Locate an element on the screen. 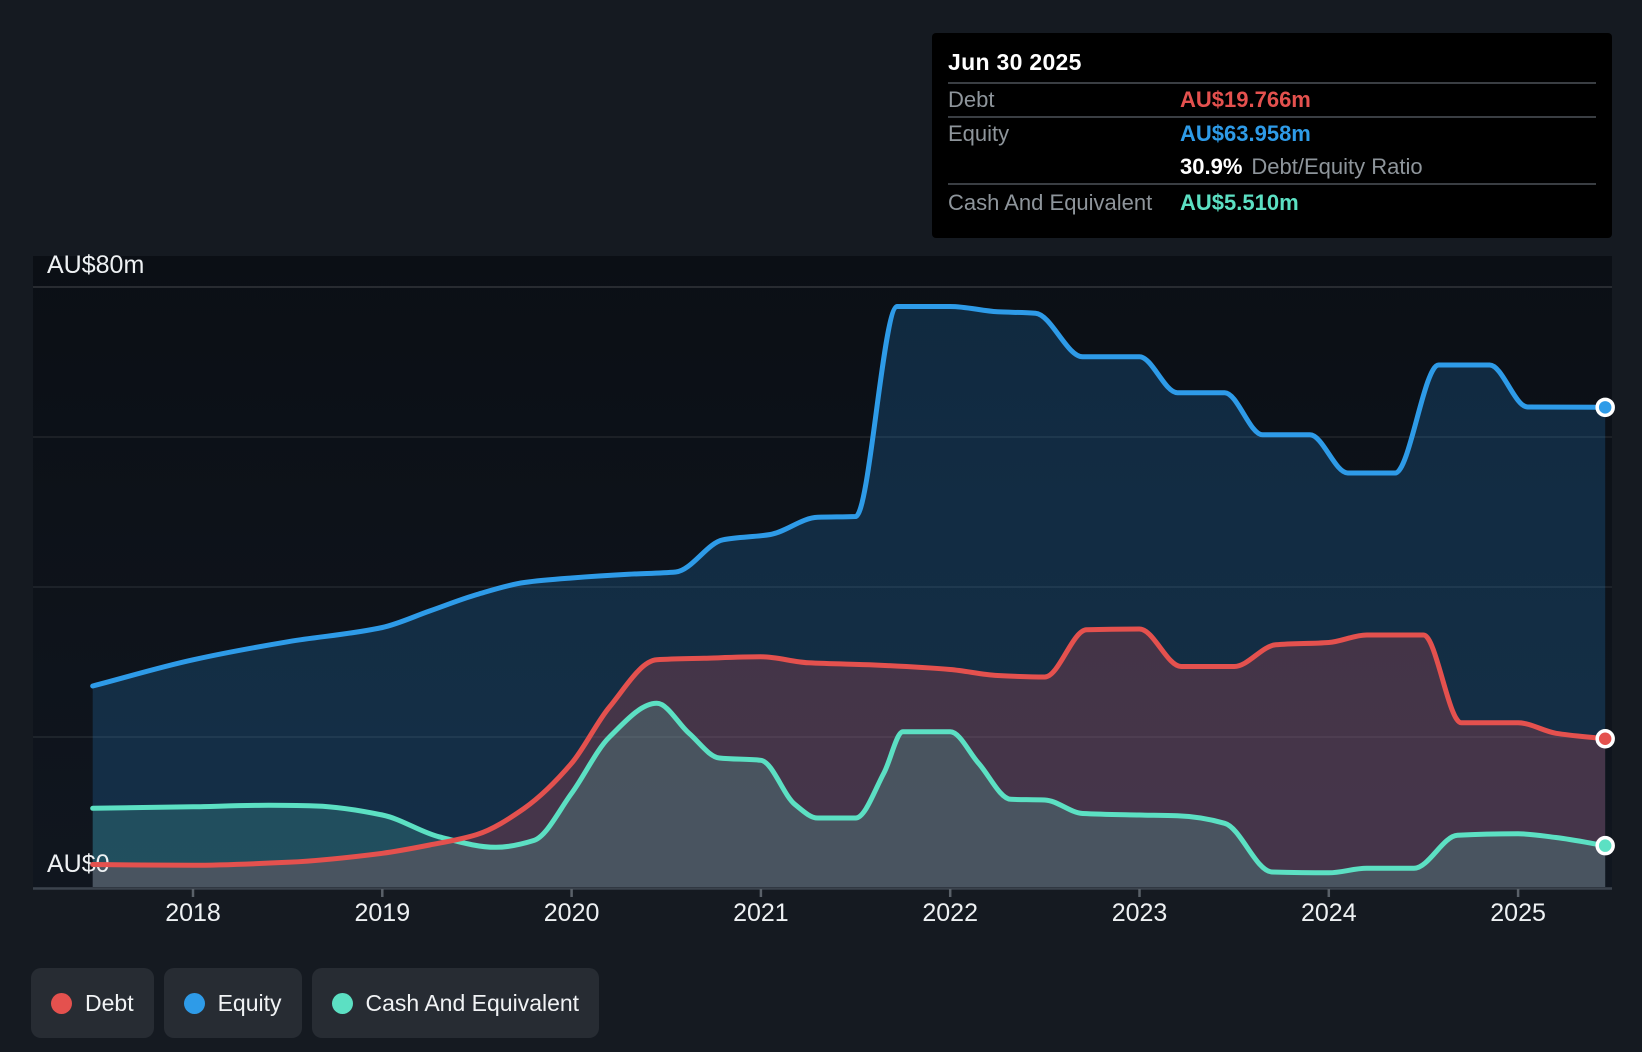  y-axis-label-max: AU$80m is located at coordinates (95, 265).